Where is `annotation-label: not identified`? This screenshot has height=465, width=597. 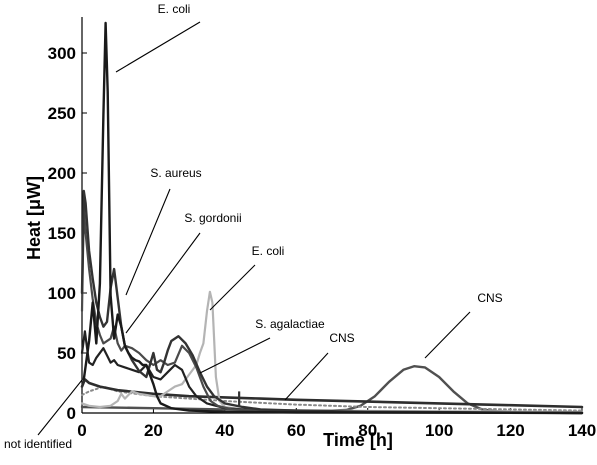
annotation-label: not identified is located at coordinates (38, 444).